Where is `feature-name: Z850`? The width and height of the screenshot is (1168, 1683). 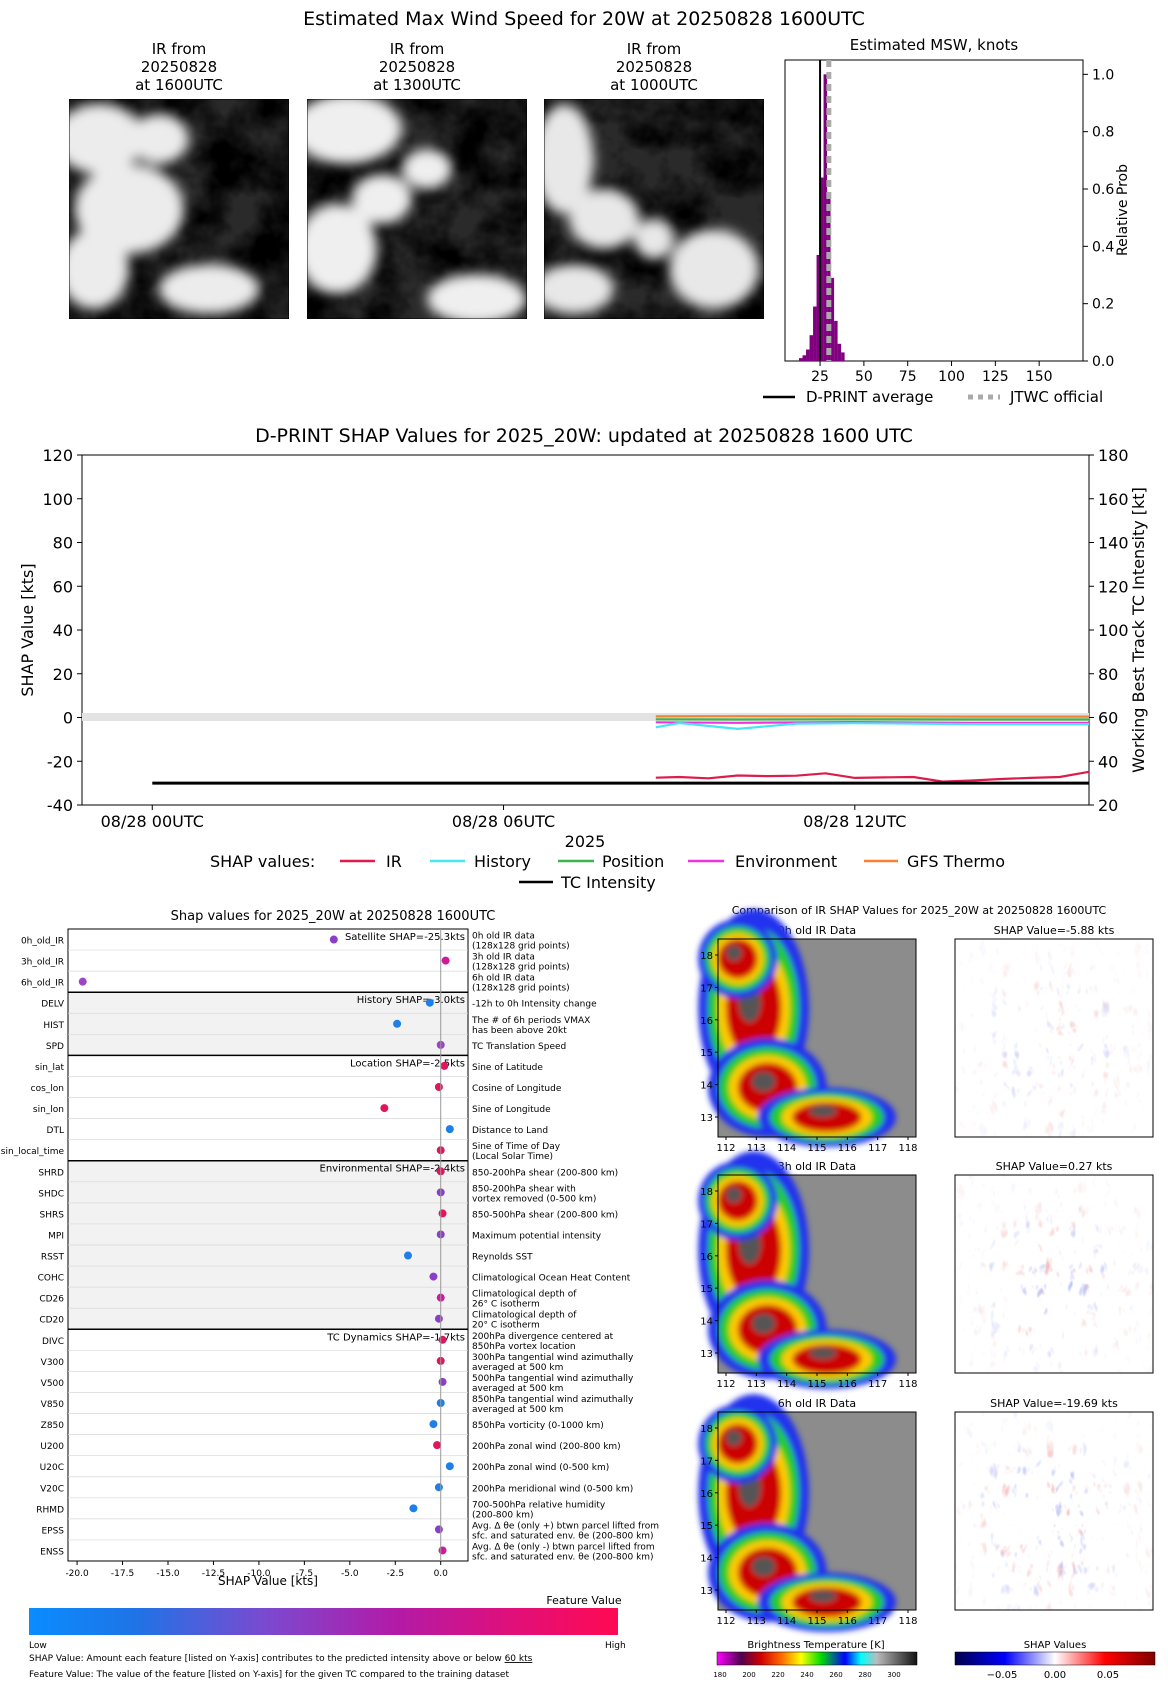
feature-name: Z850 is located at coordinates (53, 1426).